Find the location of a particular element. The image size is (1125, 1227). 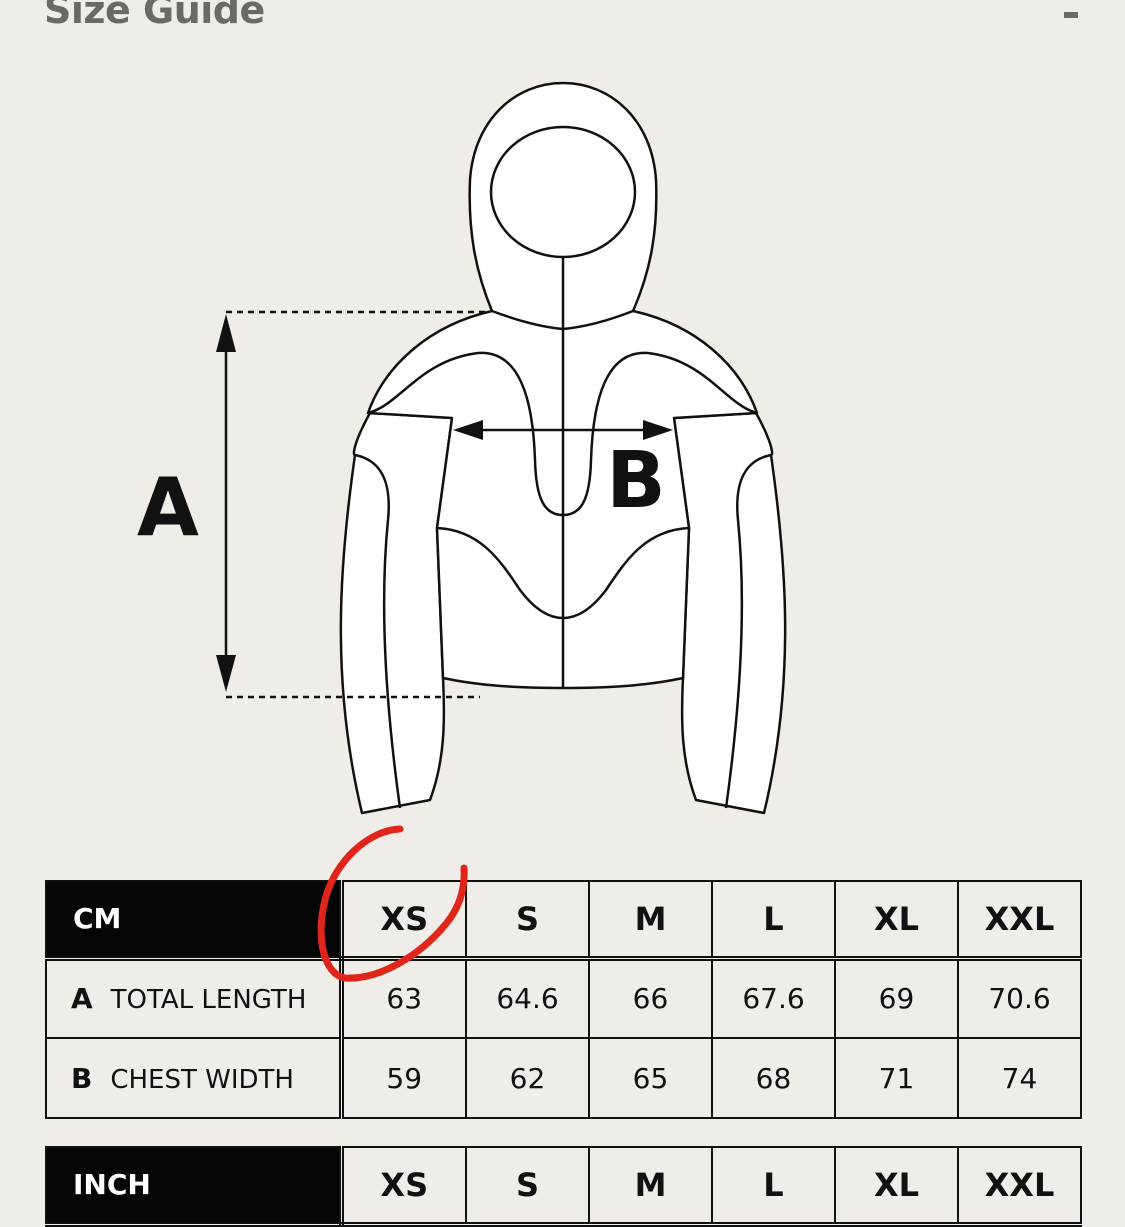

row-label: A TOTAL LENGTH is located at coordinates (194, 998).